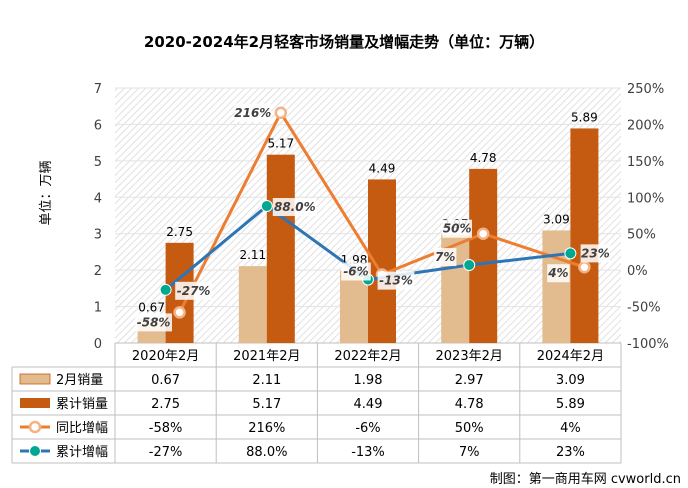 This screenshot has height=488, width=688. Describe the element at coordinates (570, 404) in the screenshot. I see `table-cell: 5.89` at that location.